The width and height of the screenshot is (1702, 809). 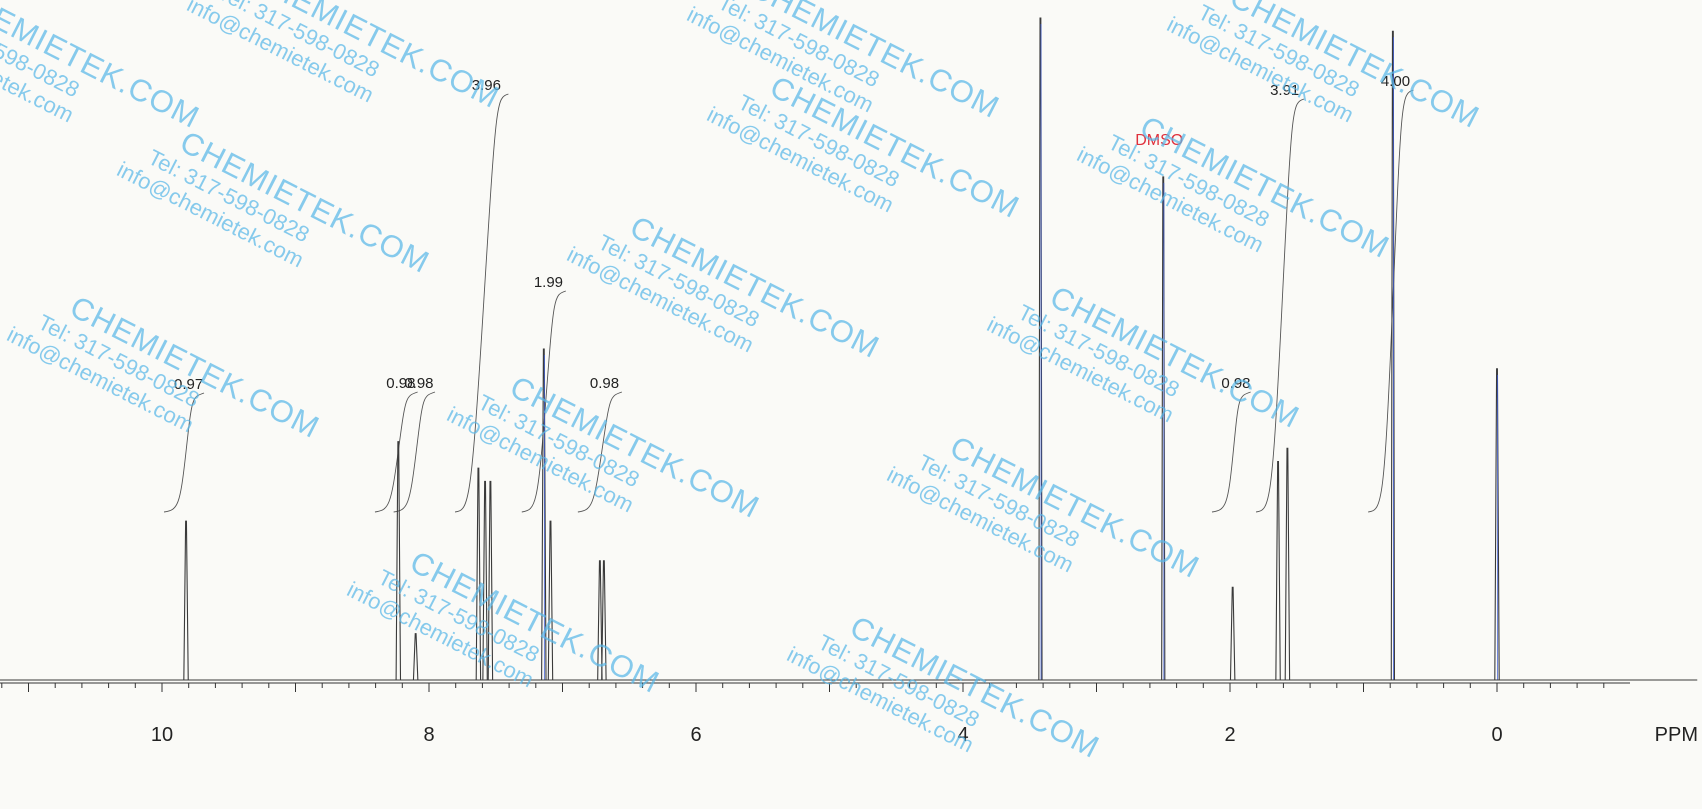 I want to click on x-tick-label: 8, so click(x=428, y=734).